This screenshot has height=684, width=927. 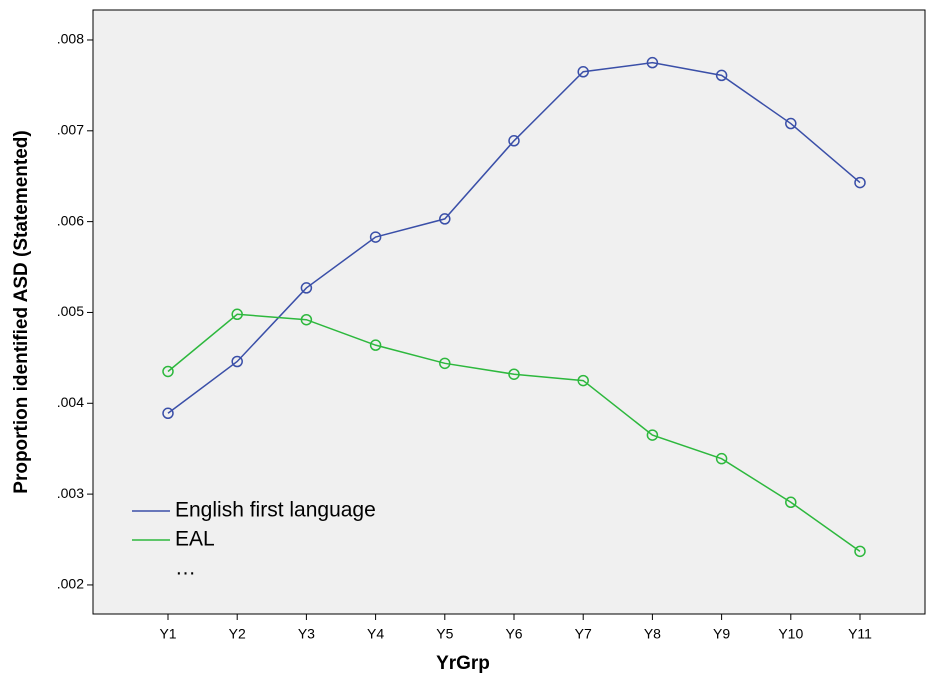 I want to click on x-tick-label: Y6, so click(x=513, y=634).